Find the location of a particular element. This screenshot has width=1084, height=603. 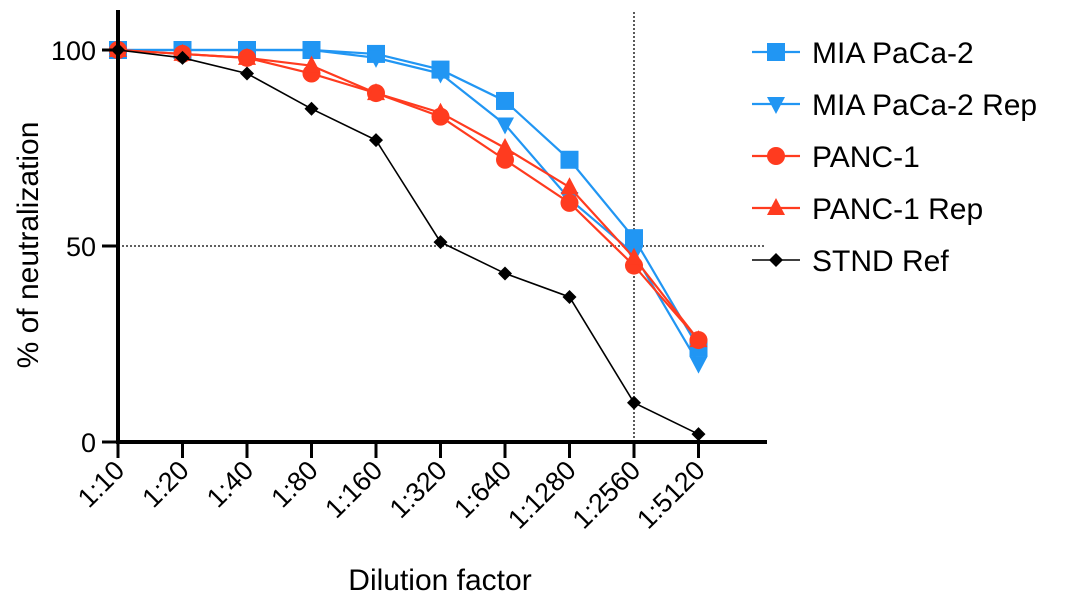

x-axis-title: Dilution factor is located at coordinates (439, 580).